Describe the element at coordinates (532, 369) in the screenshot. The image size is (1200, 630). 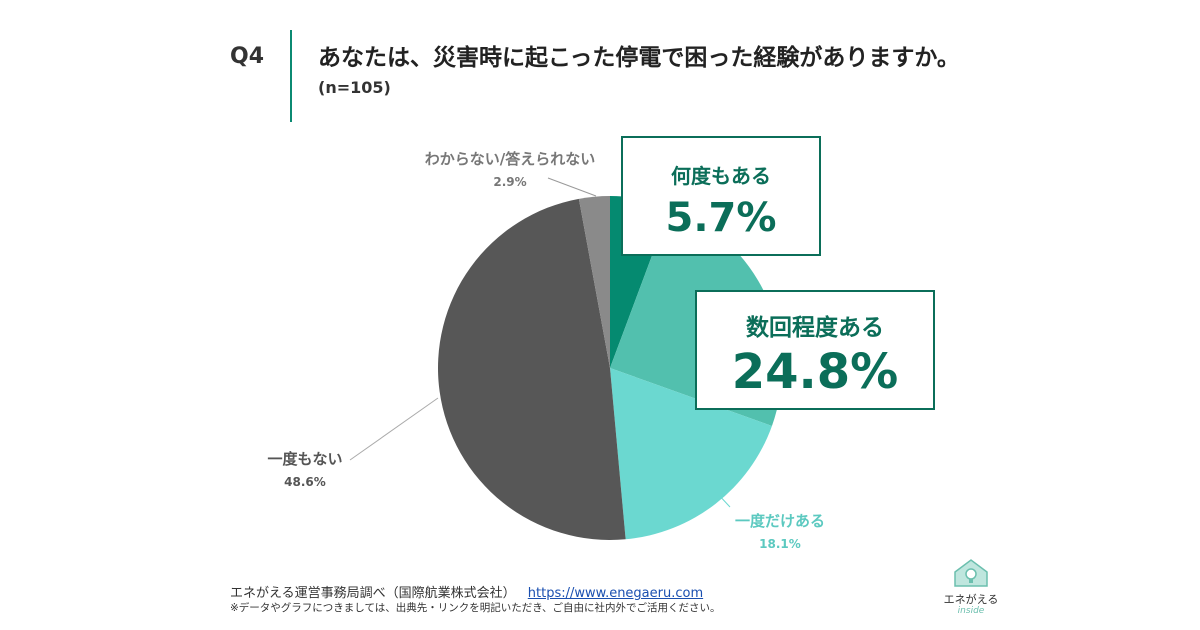
I see `slice-never` at that location.